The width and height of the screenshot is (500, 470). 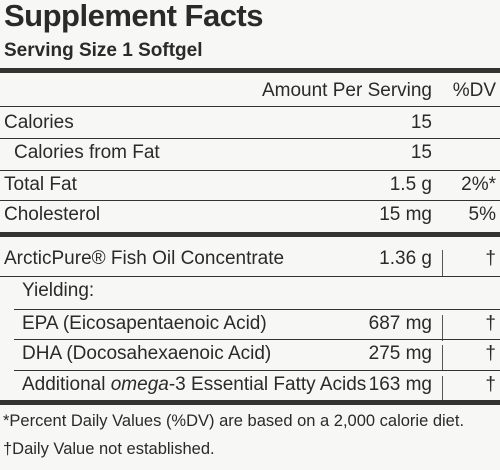 What do you see at coordinates (58, 290) in the screenshot?
I see `nutrient-name: Yielding:` at bounding box center [58, 290].